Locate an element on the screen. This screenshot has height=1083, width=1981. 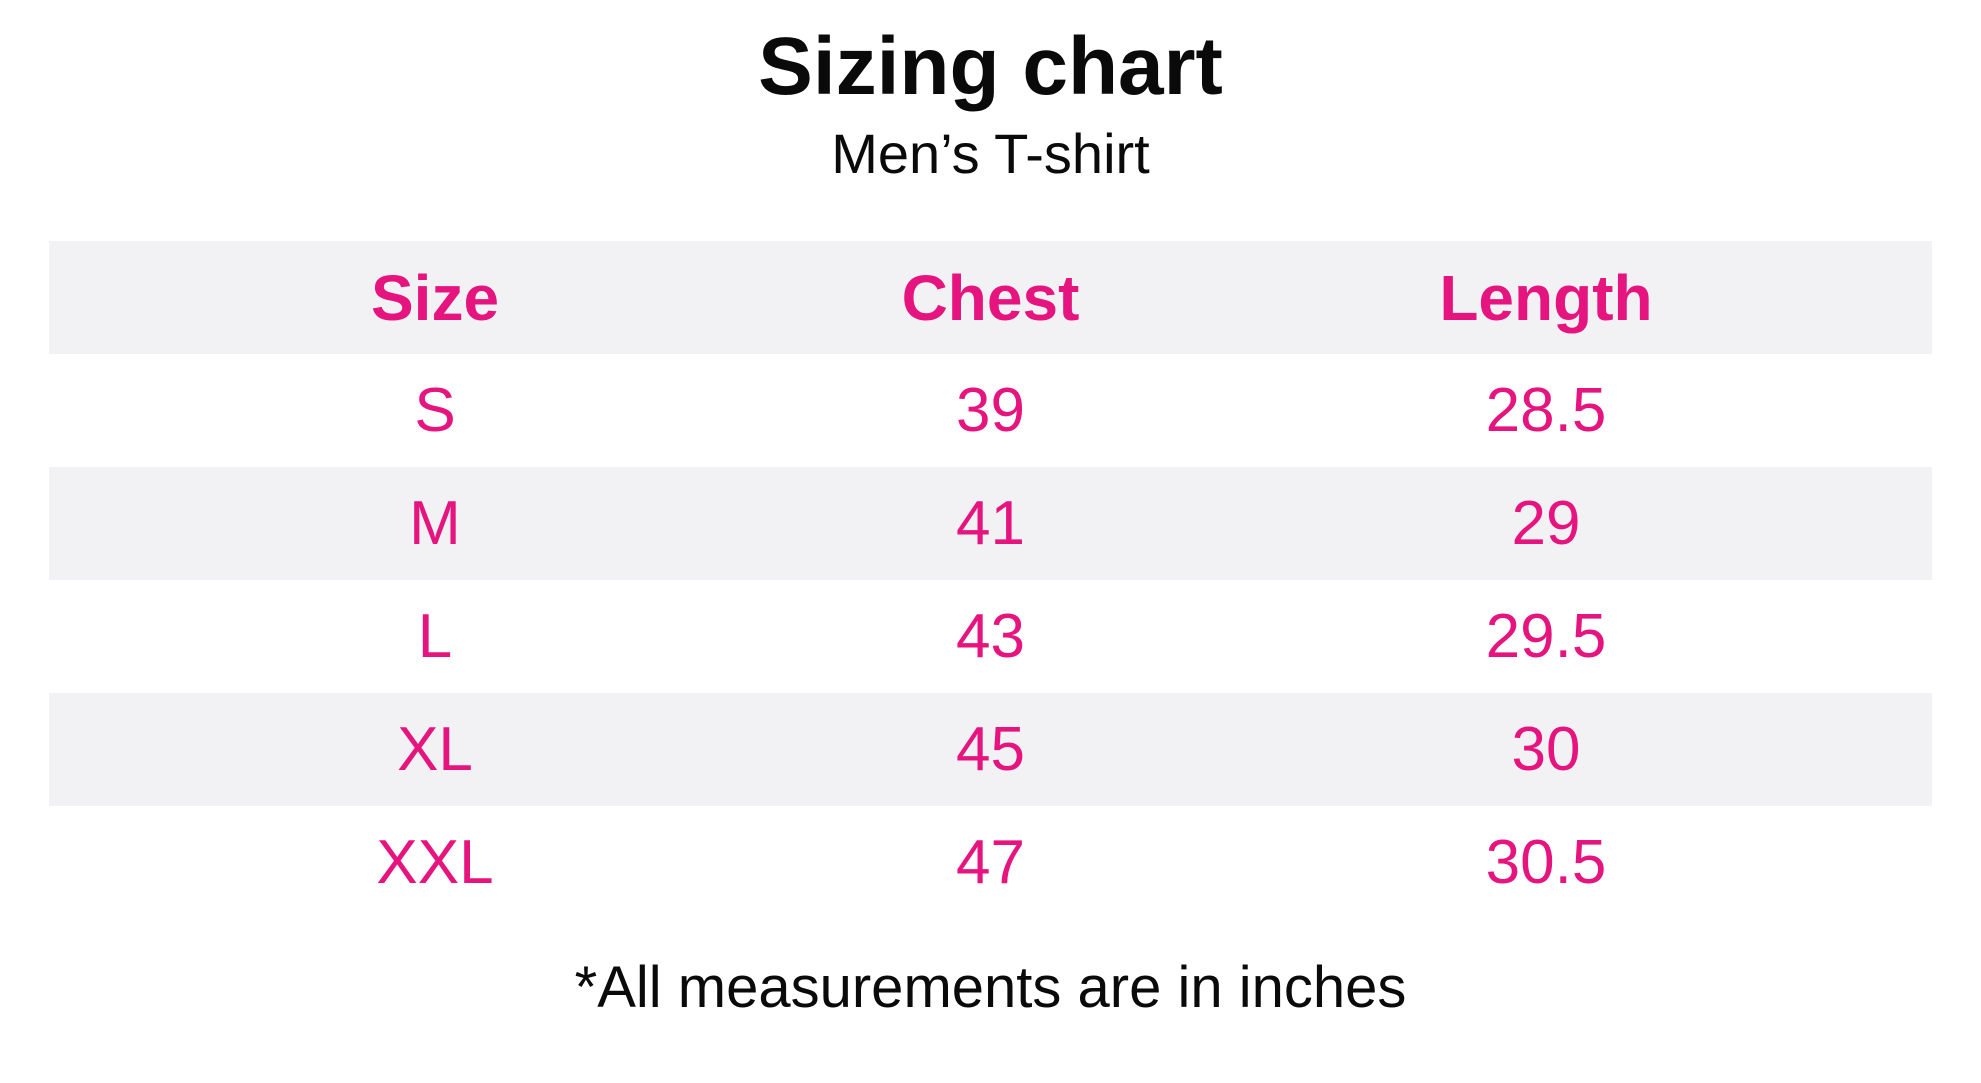
chest-cell: 43 is located at coordinates (990, 636).